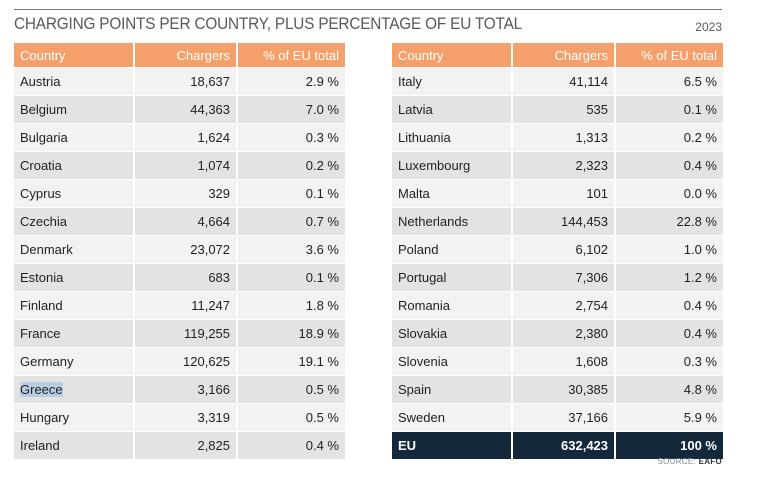 The image size is (758, 477). Describe the element at coordinates (563, 446) in the screenshot. I see `total-chargers: 632,423` at that location.